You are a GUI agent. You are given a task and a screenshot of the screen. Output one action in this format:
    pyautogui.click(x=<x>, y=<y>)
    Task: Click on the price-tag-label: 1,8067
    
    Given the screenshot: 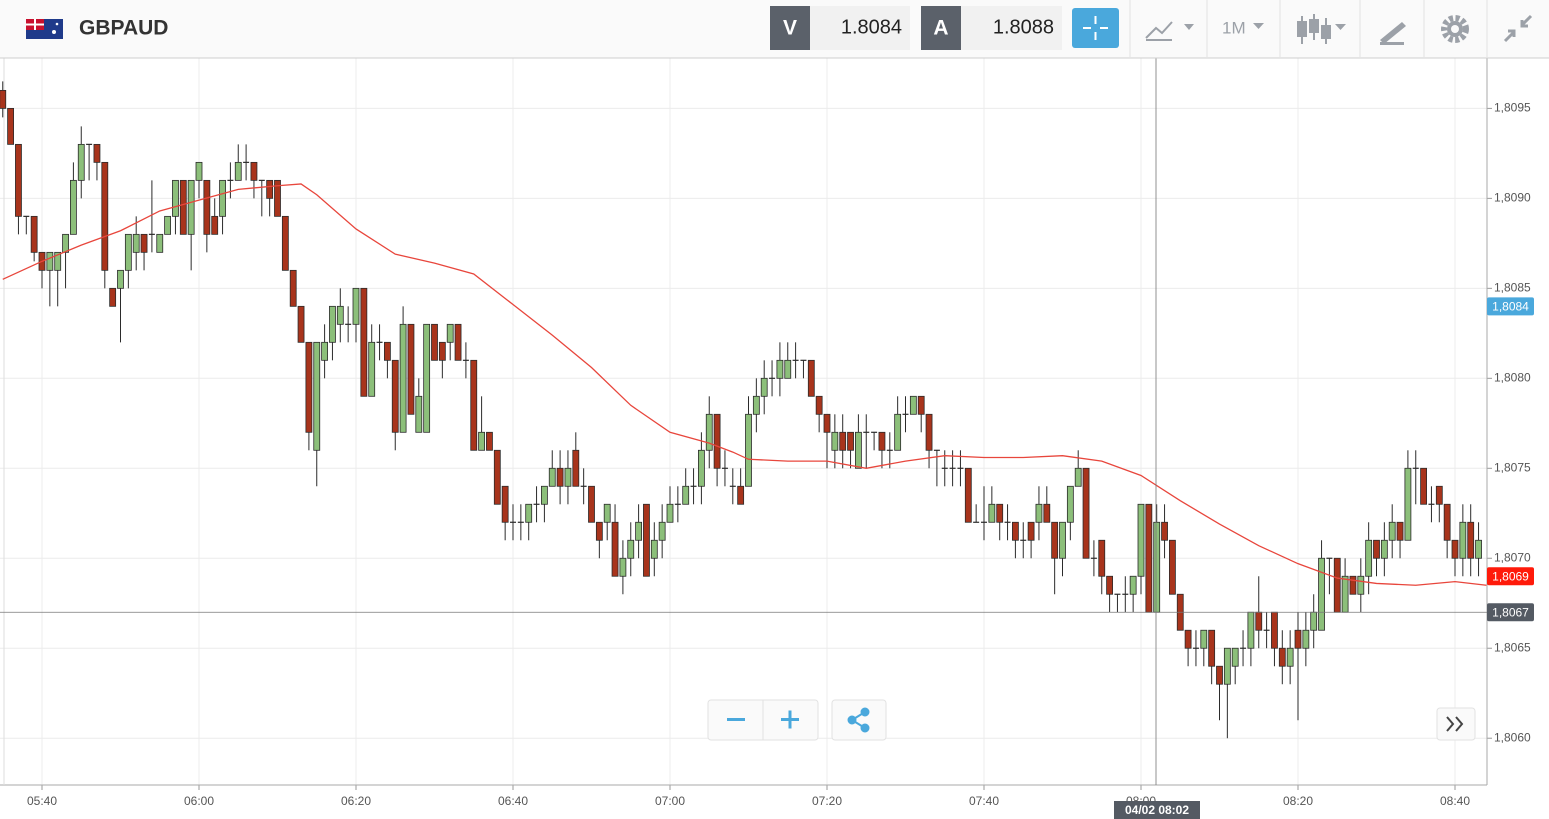 What is the action you would take?
    pyautogui.click(x=1510, y=612)
    